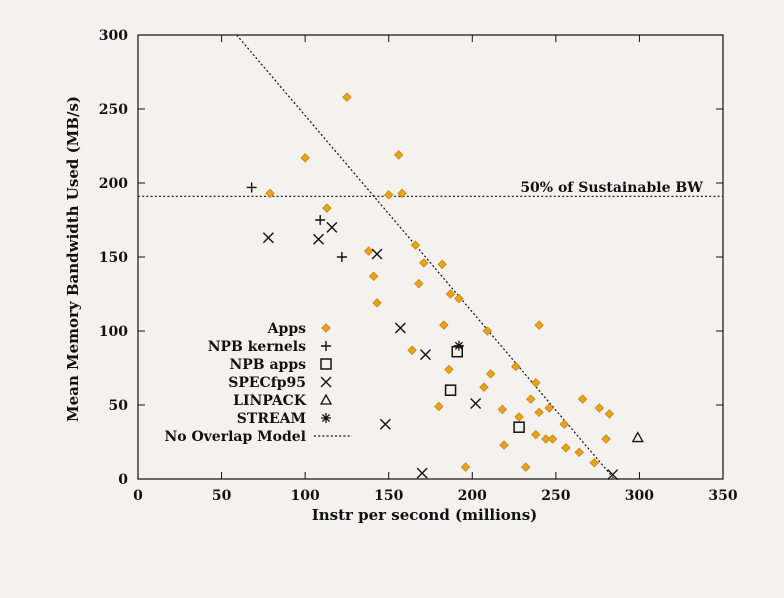  Describe the element at coordinates (326, 346) in the screenshot. I see `legend-plus-marker` at that location.